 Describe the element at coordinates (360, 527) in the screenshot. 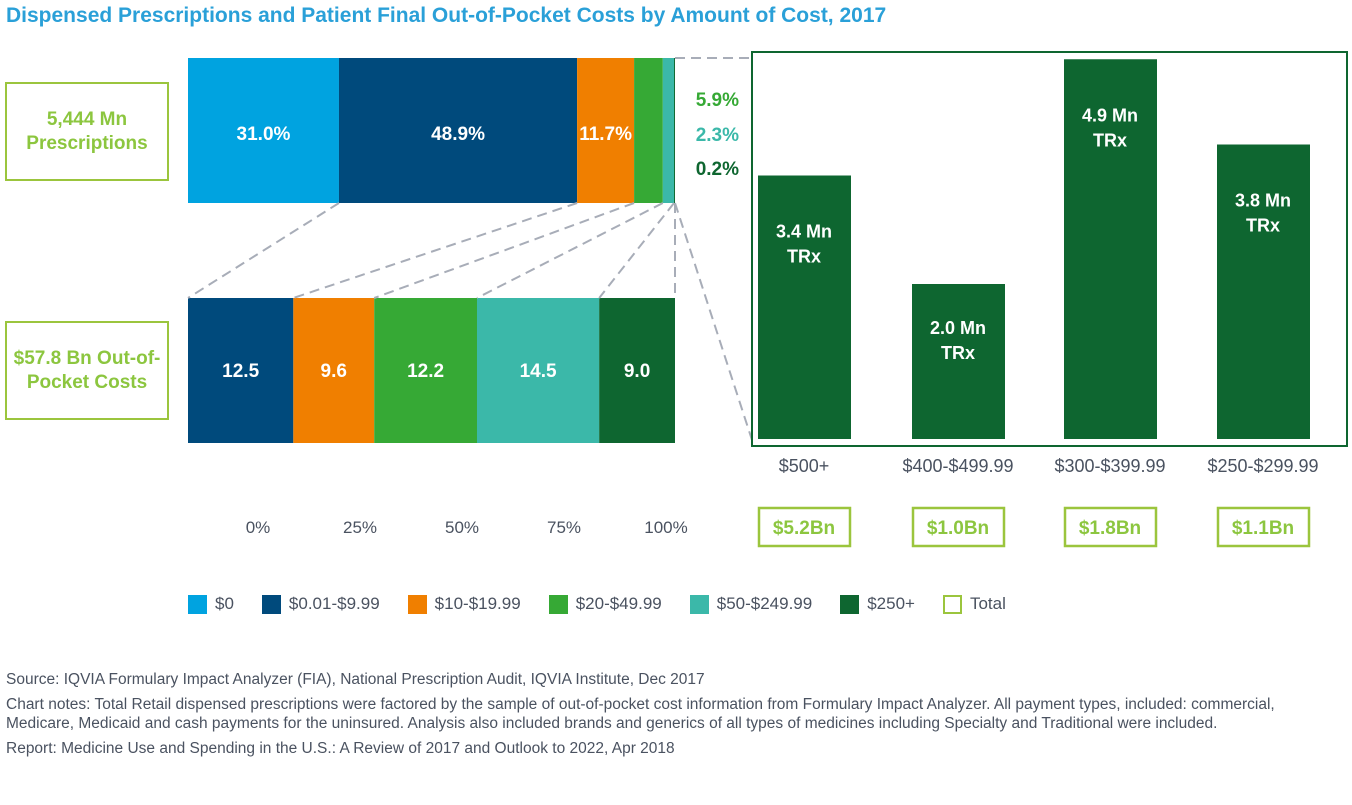

I see `x-tick-label: 25%` at that location.